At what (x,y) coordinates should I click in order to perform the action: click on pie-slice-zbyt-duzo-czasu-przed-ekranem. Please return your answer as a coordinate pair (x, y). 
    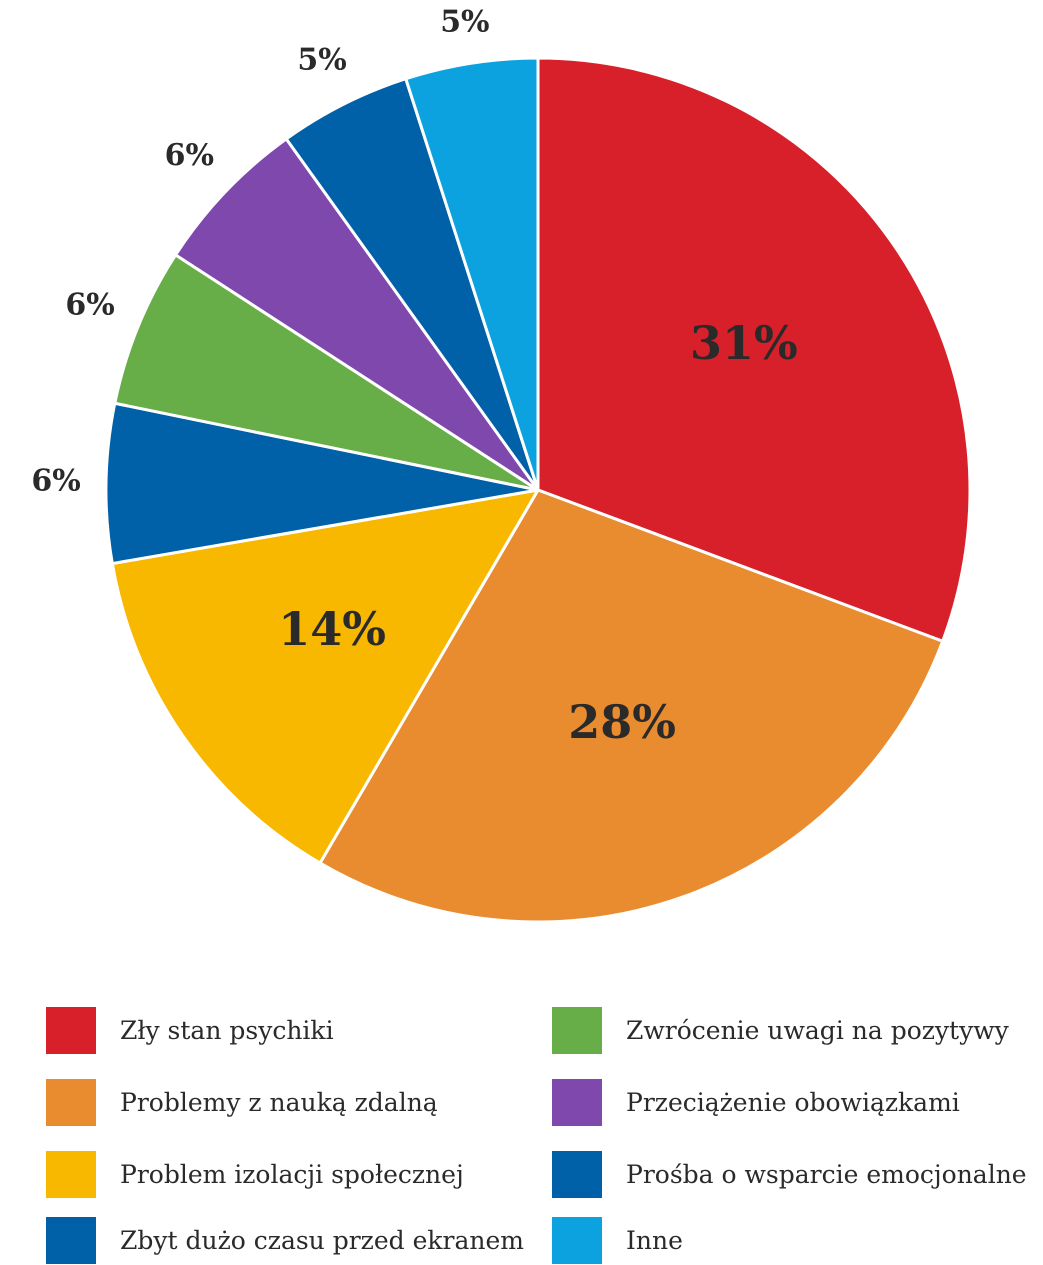
    Looking at the image, I should click on (322, 483).